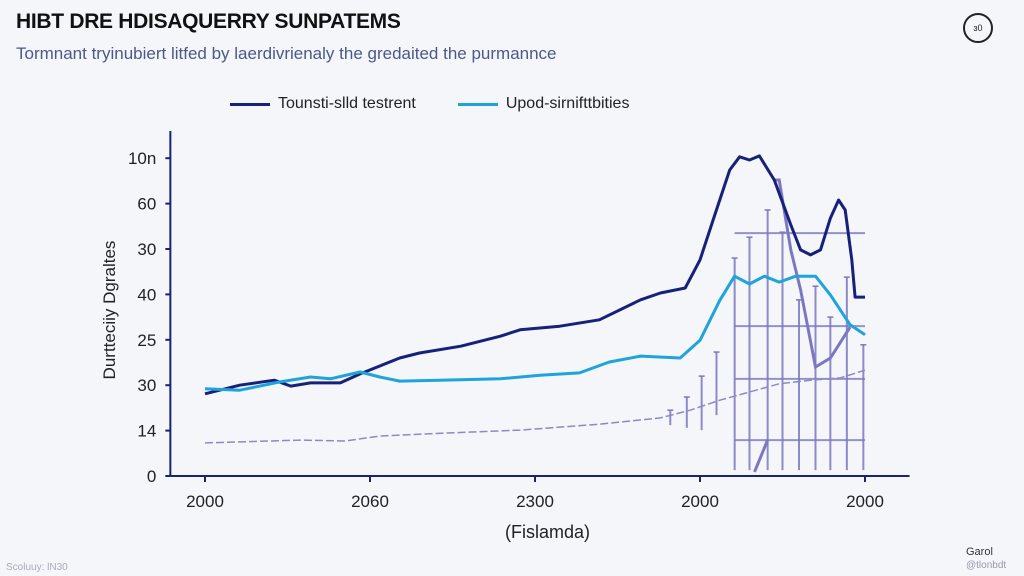 The width and height of the screenshot is (1024, 576). What do you see at coordinates (146, 294) in the screenshot?
I see `y-tick-label: 40` at bounding box center [146, 294].